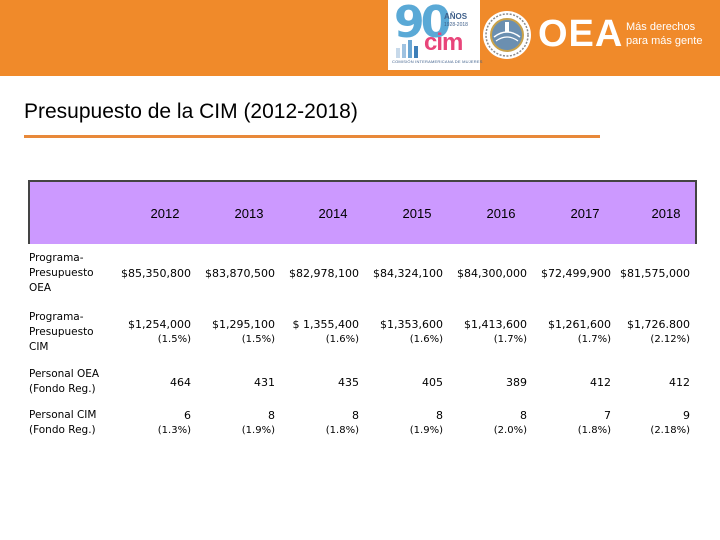 The height and width of the screenshot is (540, 720). I want to click on table-cell: $81,575,000, so click(655, 273).